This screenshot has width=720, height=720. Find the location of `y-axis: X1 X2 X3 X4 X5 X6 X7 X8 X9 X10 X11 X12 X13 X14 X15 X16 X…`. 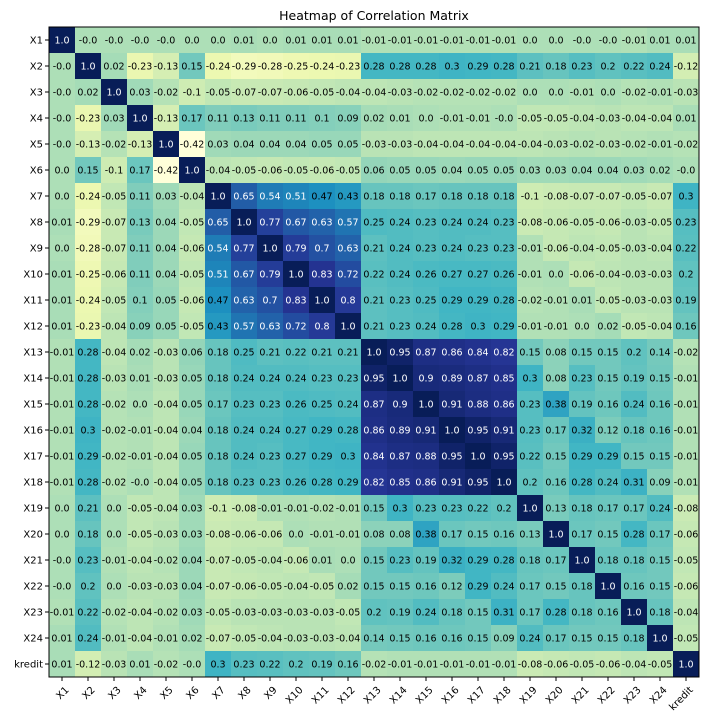

y-axis: X1 X2 X3 X4 X5 X6 X7 X8 X9 X10 X11 X12 X13 X14 X15 X16 X… is located at coordinates (31, 353).